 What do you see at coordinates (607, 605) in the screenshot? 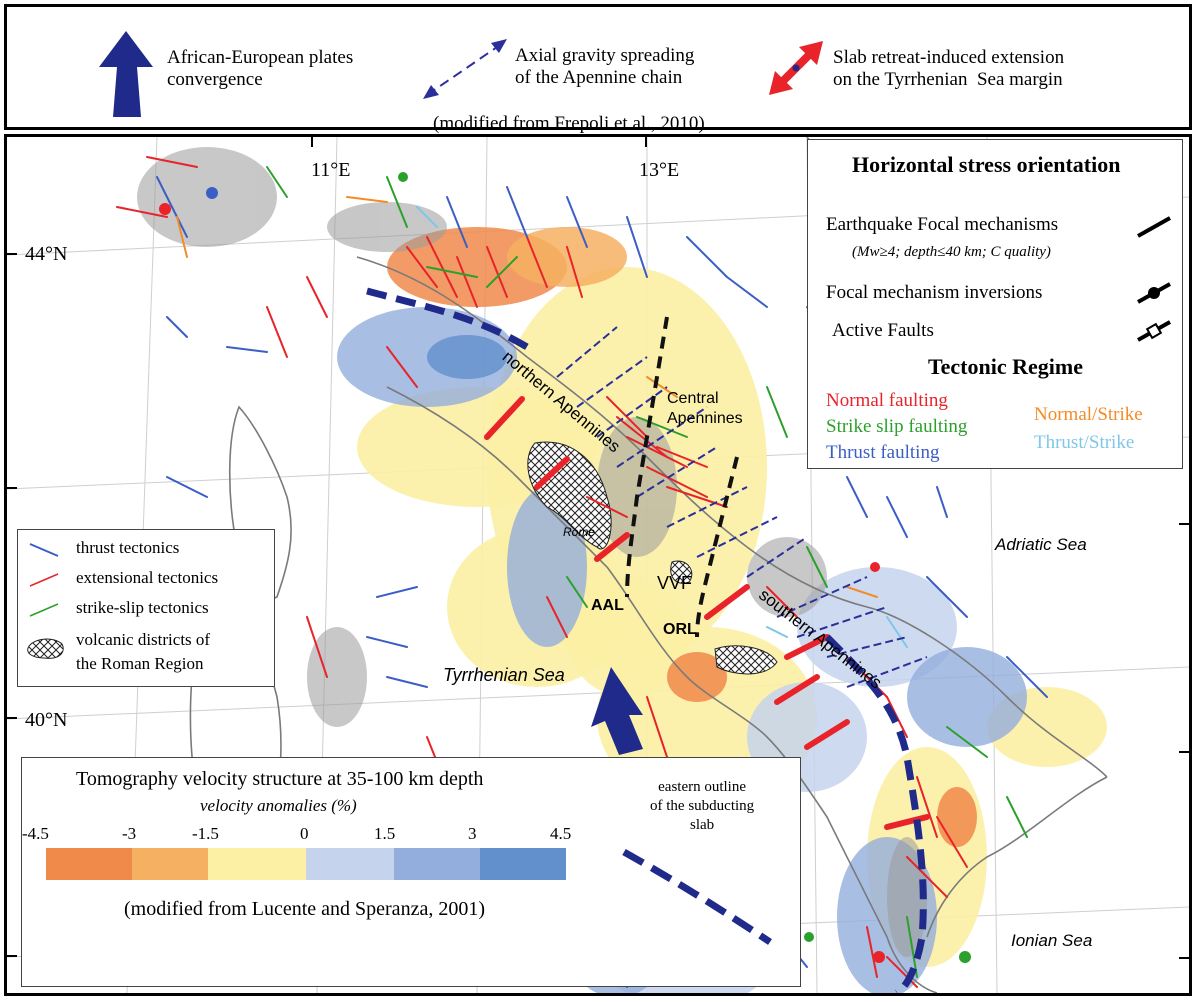
I see `aal-label: AAL` at bounding box center [607, 605].